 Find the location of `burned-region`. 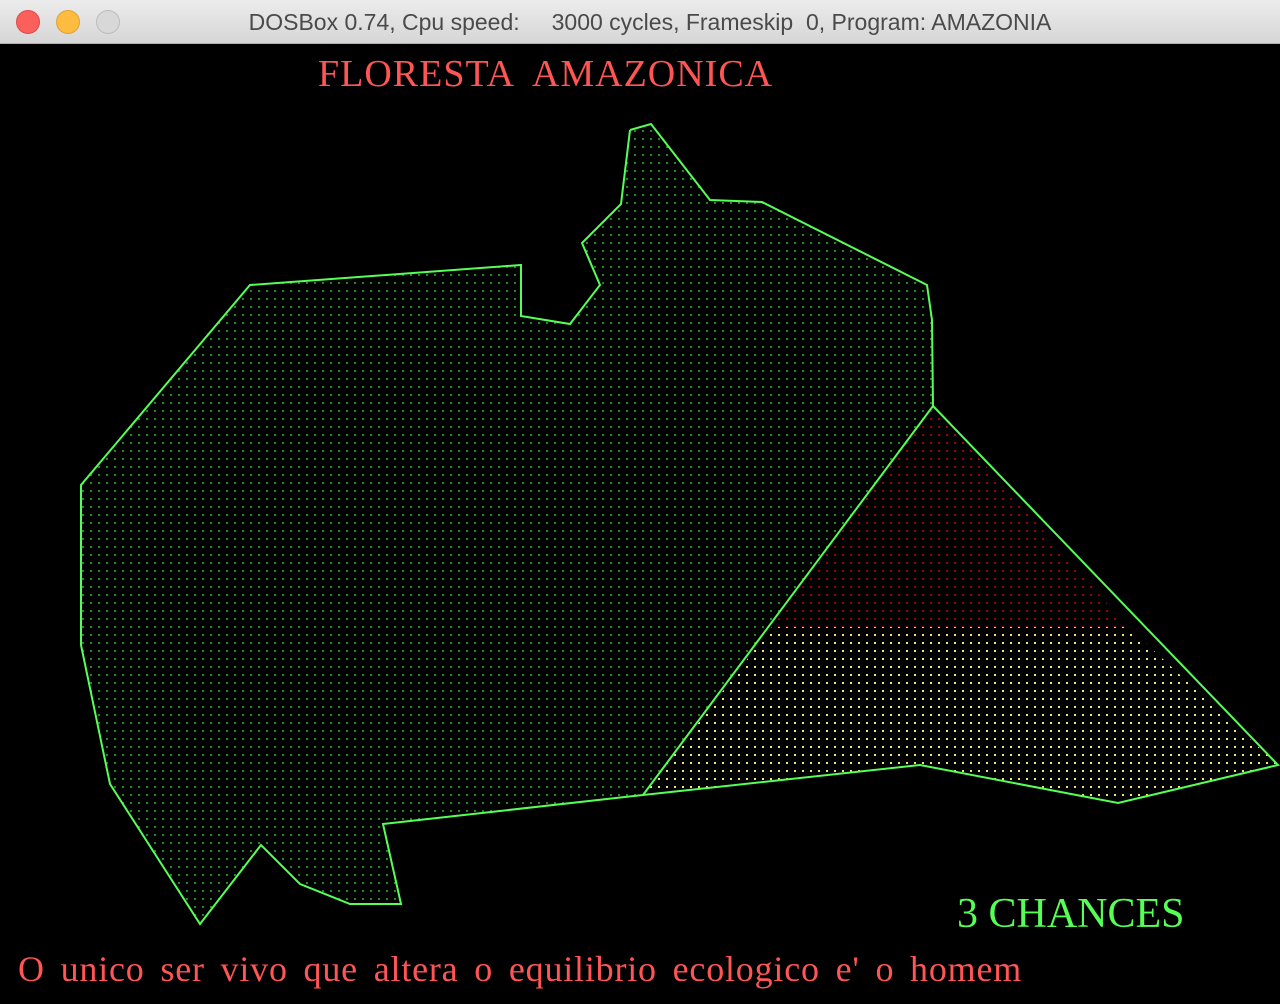

burned-region is located at coordinates (950, 516).